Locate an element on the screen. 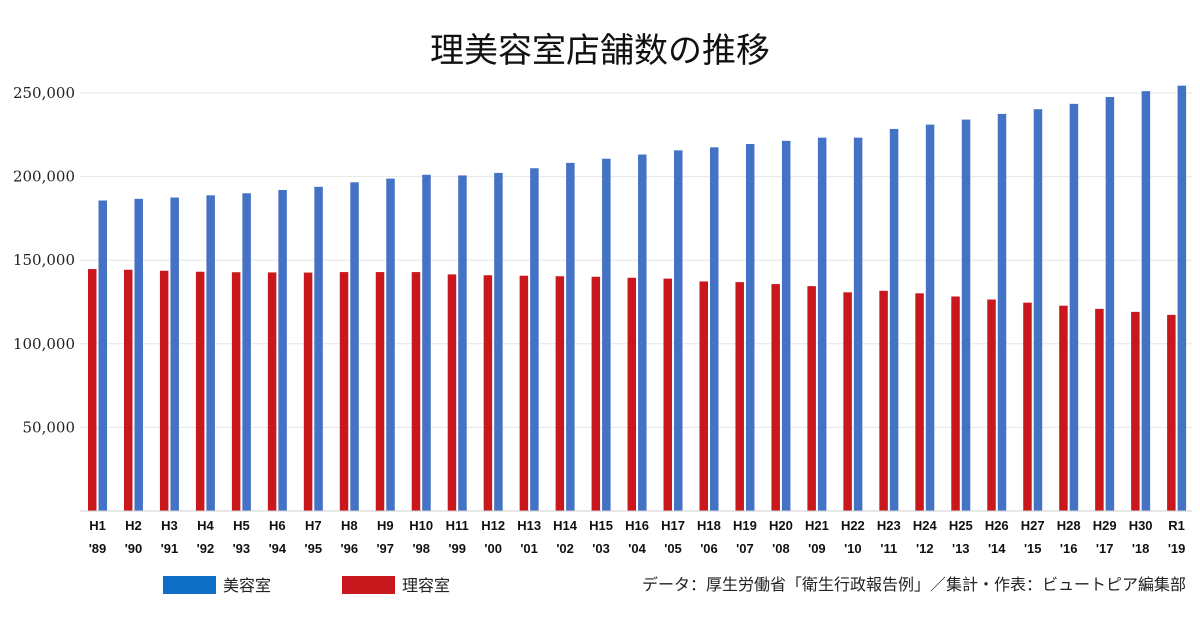 The image size is (1200, 630). x-tick-label: H5 is located at coordinates (241, 525).